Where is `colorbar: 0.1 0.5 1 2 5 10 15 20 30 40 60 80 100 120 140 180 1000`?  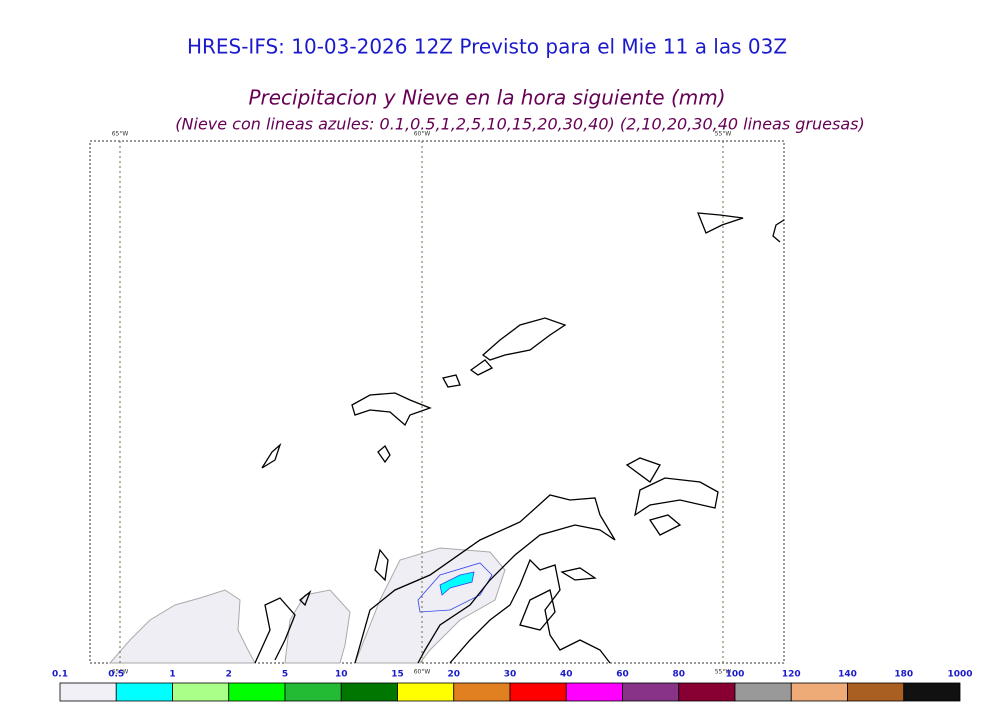 colorbar: 0.1 0.5 1 2 5 10 15 20 30 40 60 80 100 120 140 180 1000 is located at coordinates (512, 686).